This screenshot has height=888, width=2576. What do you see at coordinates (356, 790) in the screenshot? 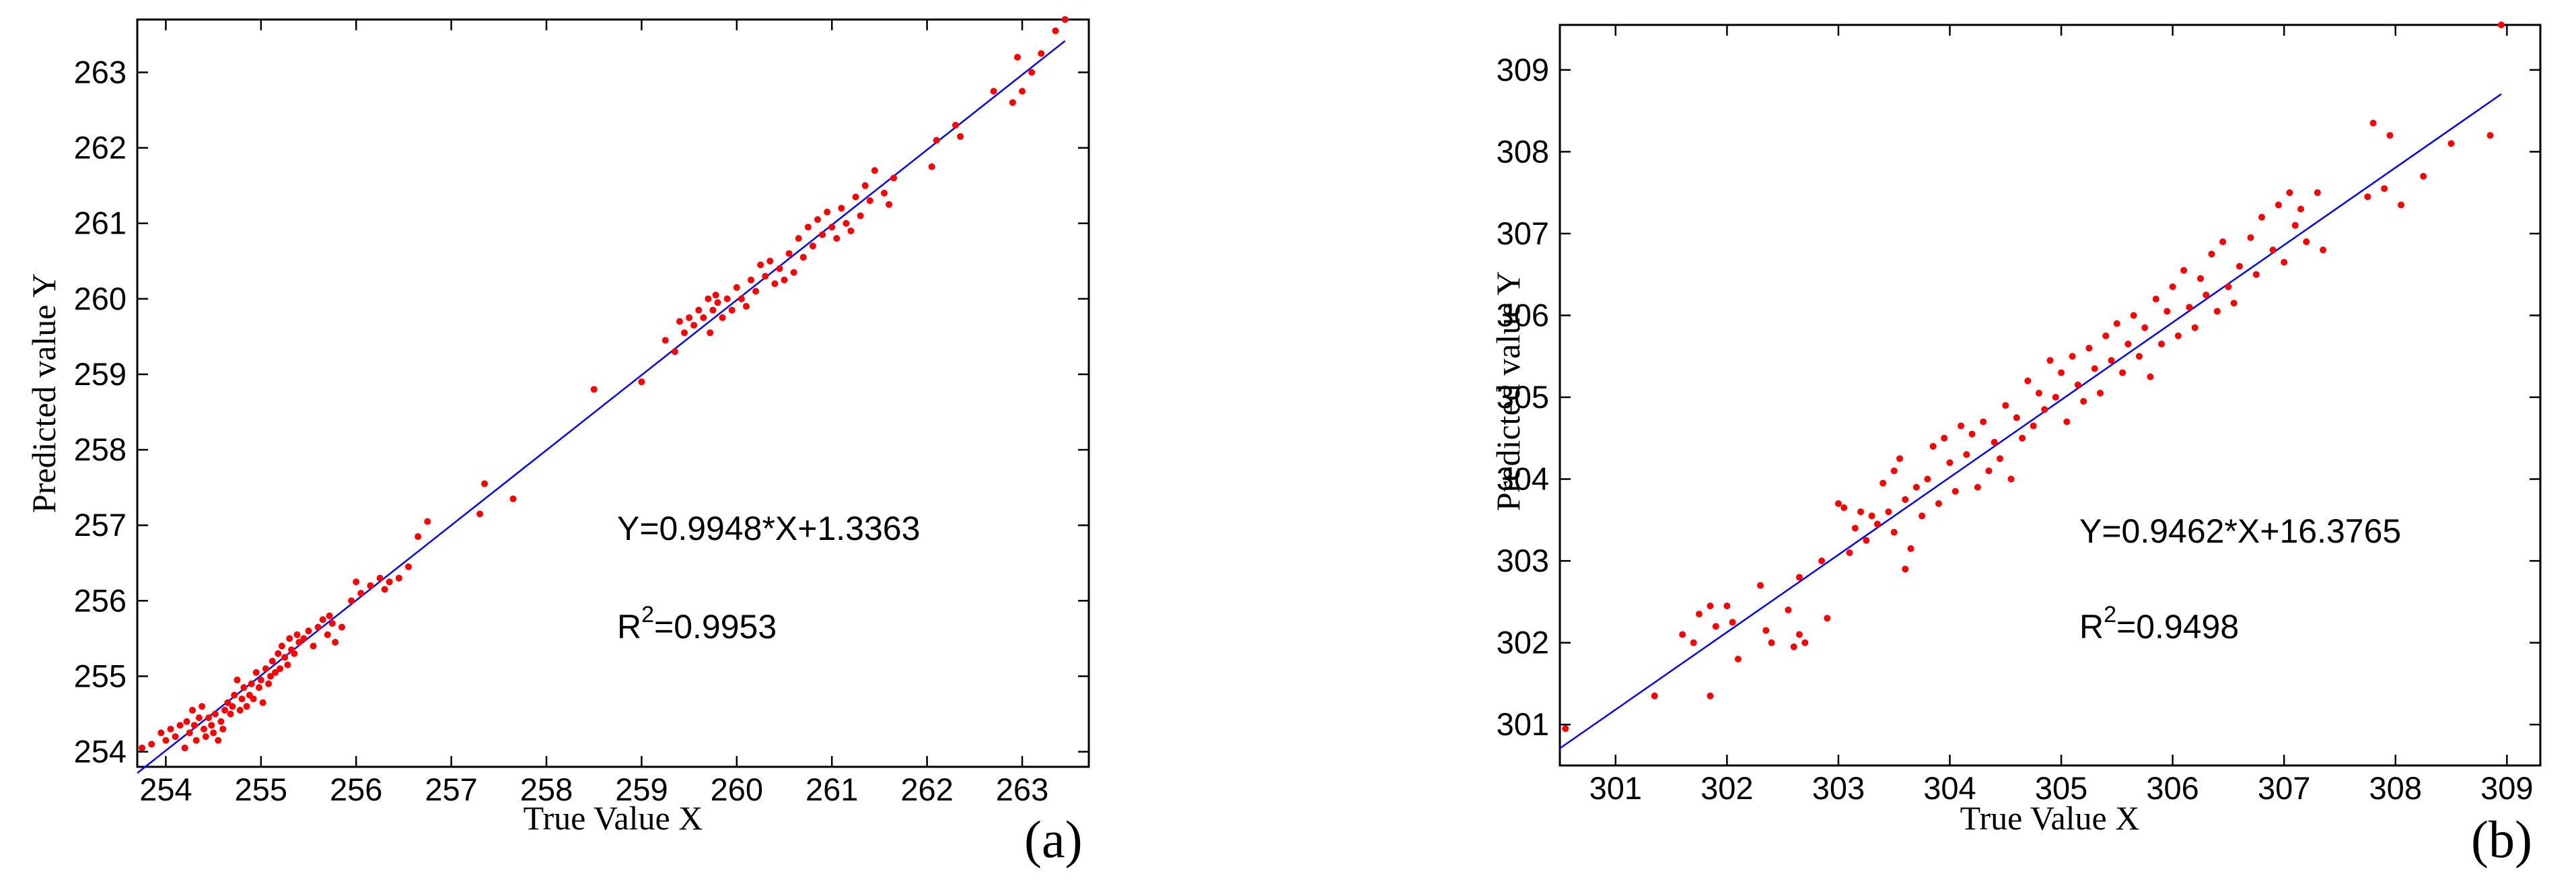
I see `x-tick-label: 256` at bounding box center [356, 790].